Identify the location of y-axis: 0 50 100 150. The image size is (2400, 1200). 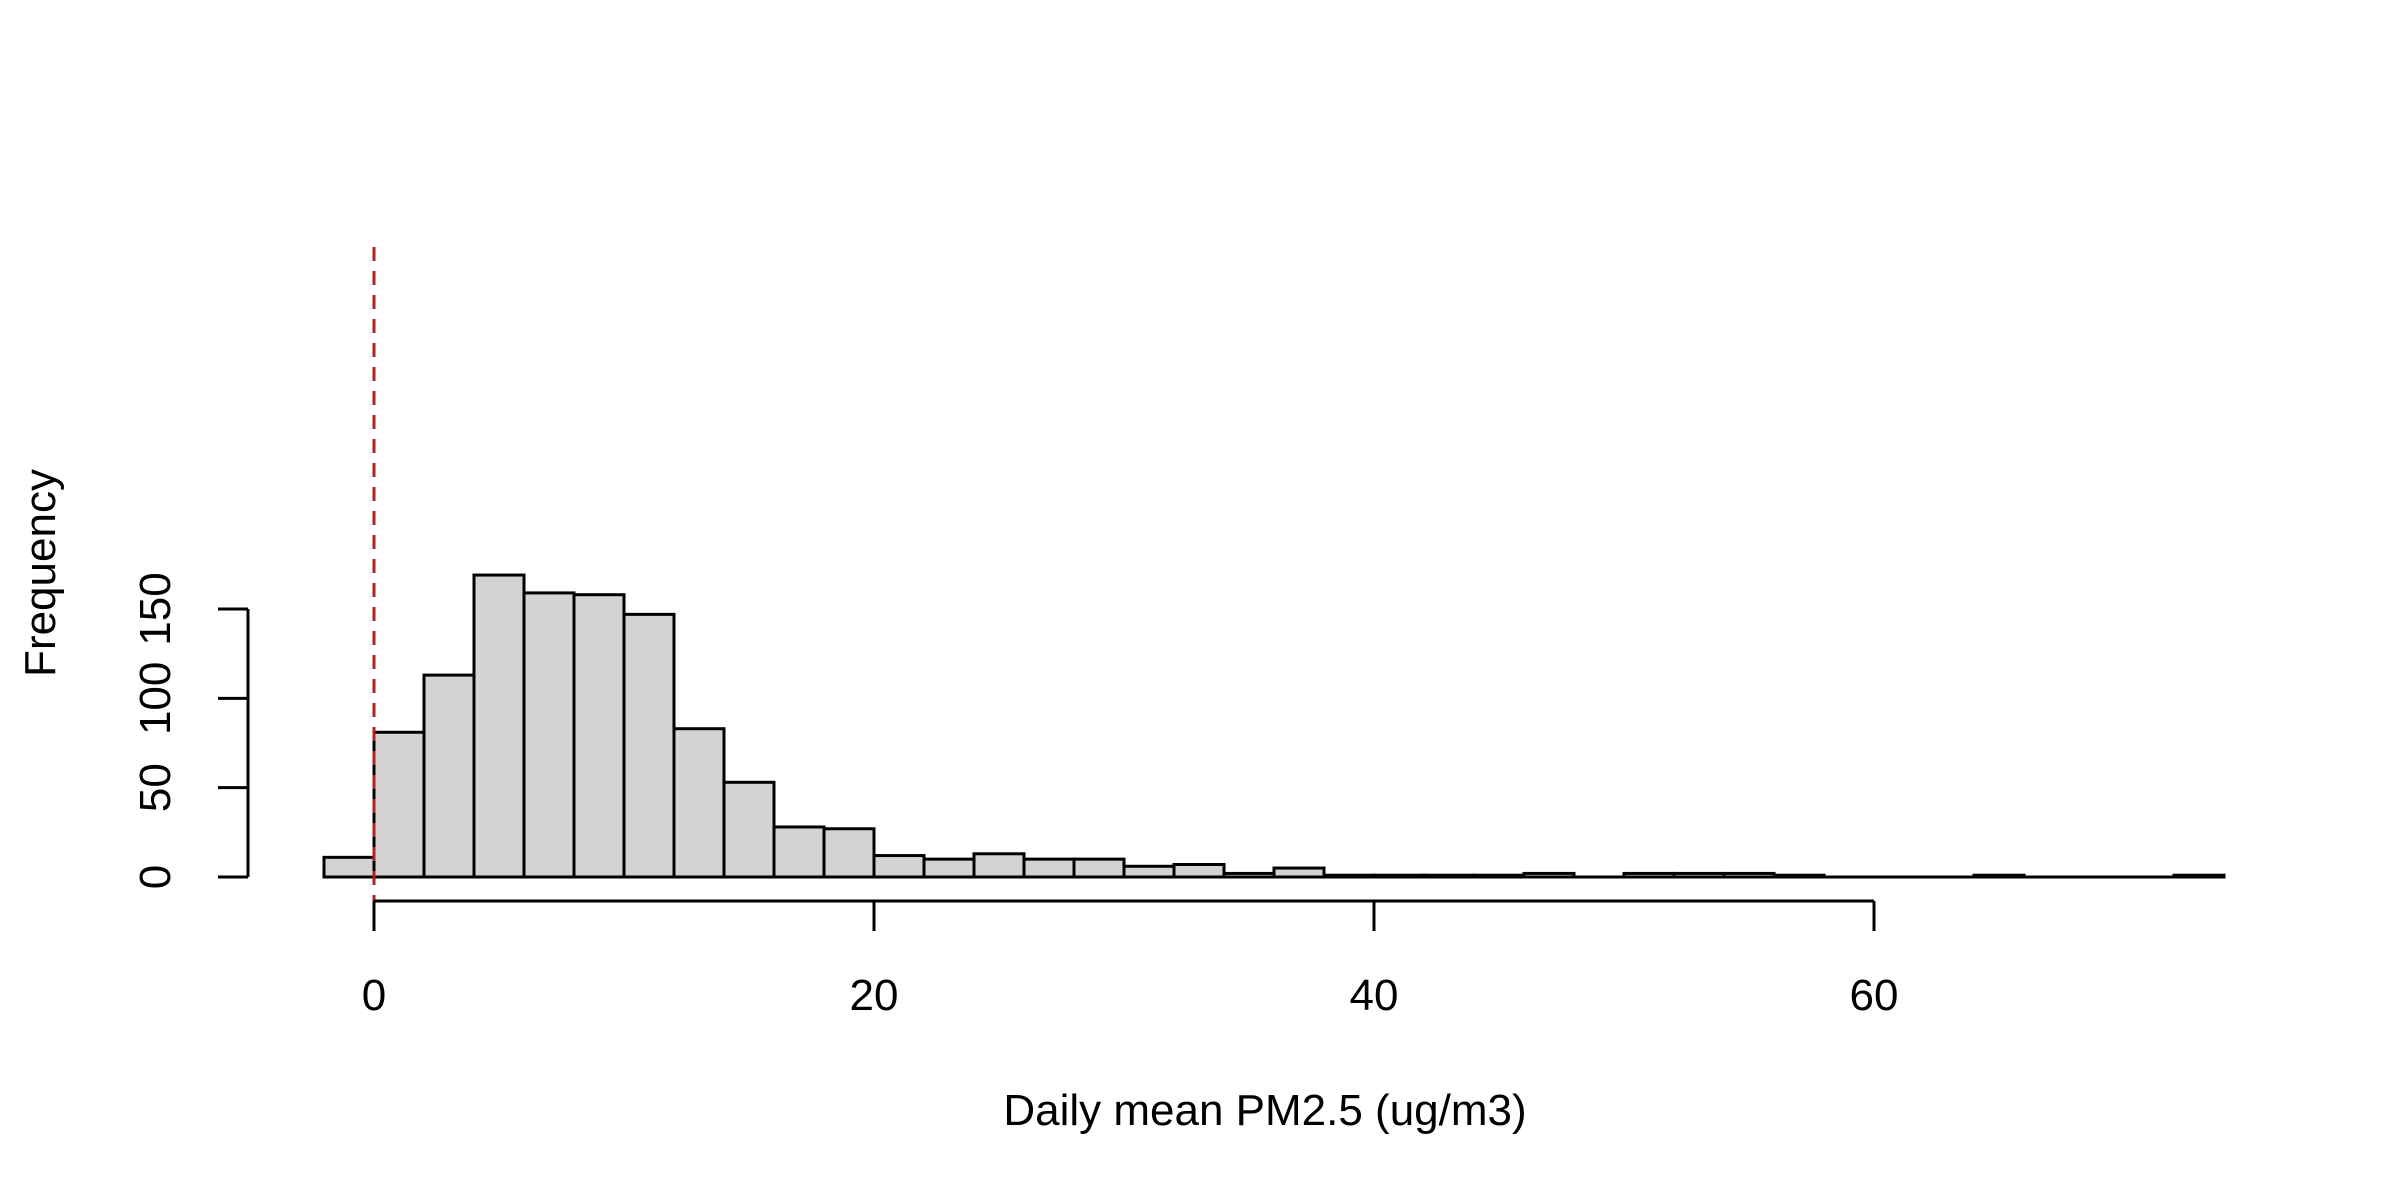
(190, 730).